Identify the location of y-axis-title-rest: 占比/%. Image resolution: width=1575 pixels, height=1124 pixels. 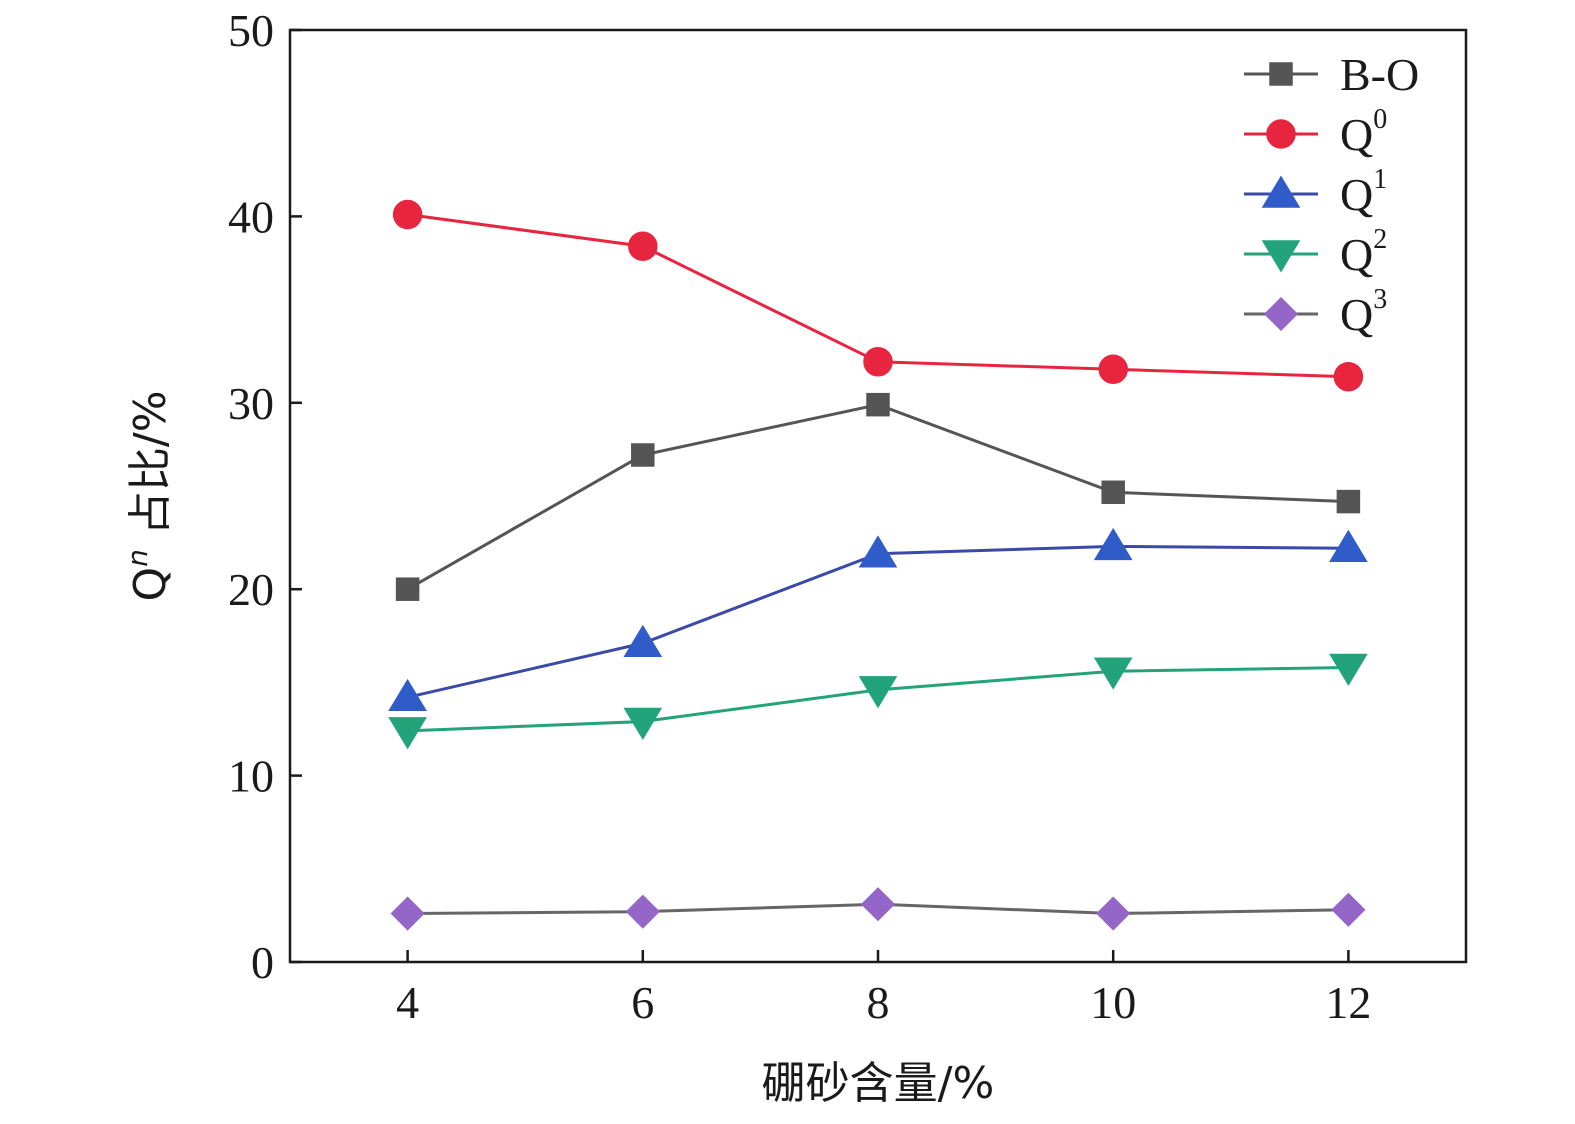
(150, 469).